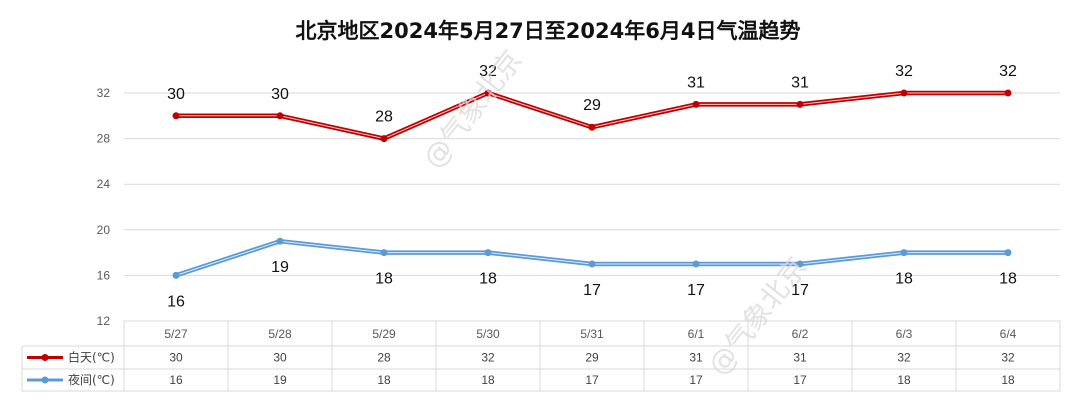  Describe the element at coordinates (488, 334) in the screenshot. I see `x-tick-label: 5/30` at that location.